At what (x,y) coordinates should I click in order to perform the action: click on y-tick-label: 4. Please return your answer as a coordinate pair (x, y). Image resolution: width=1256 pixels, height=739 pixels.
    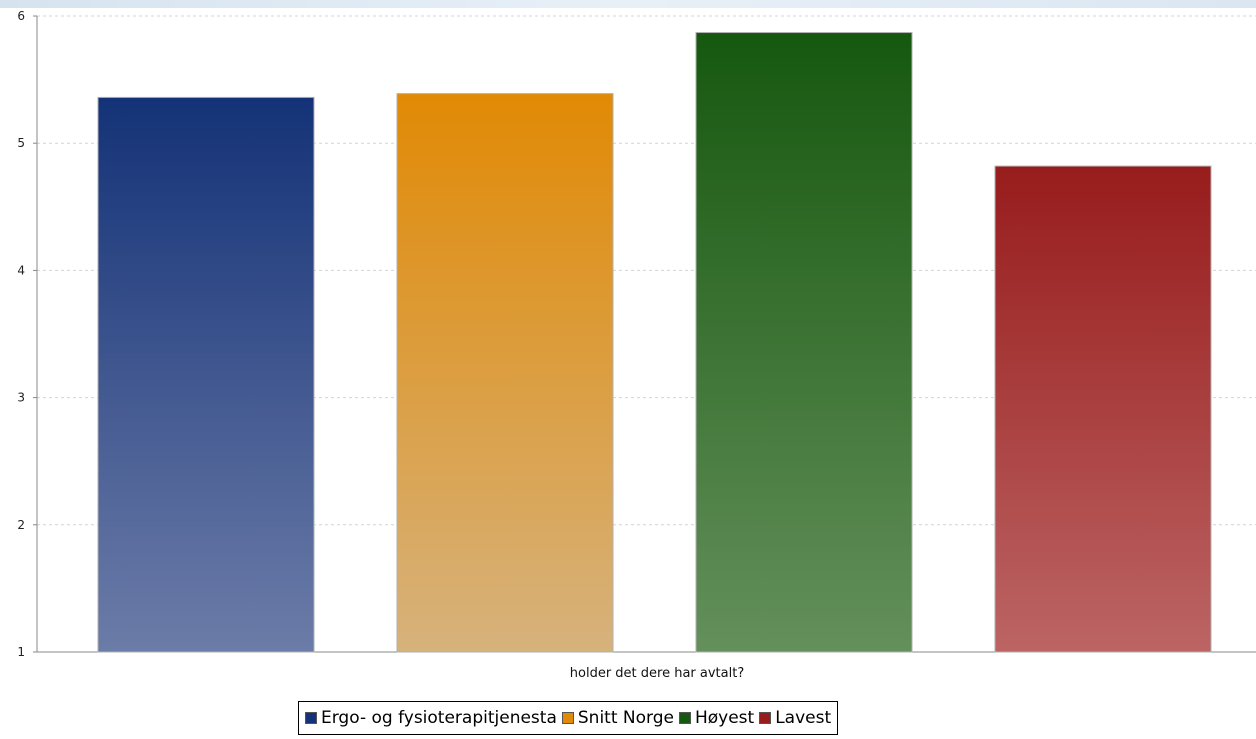
    Looking at the image, I should click on (21, 270).